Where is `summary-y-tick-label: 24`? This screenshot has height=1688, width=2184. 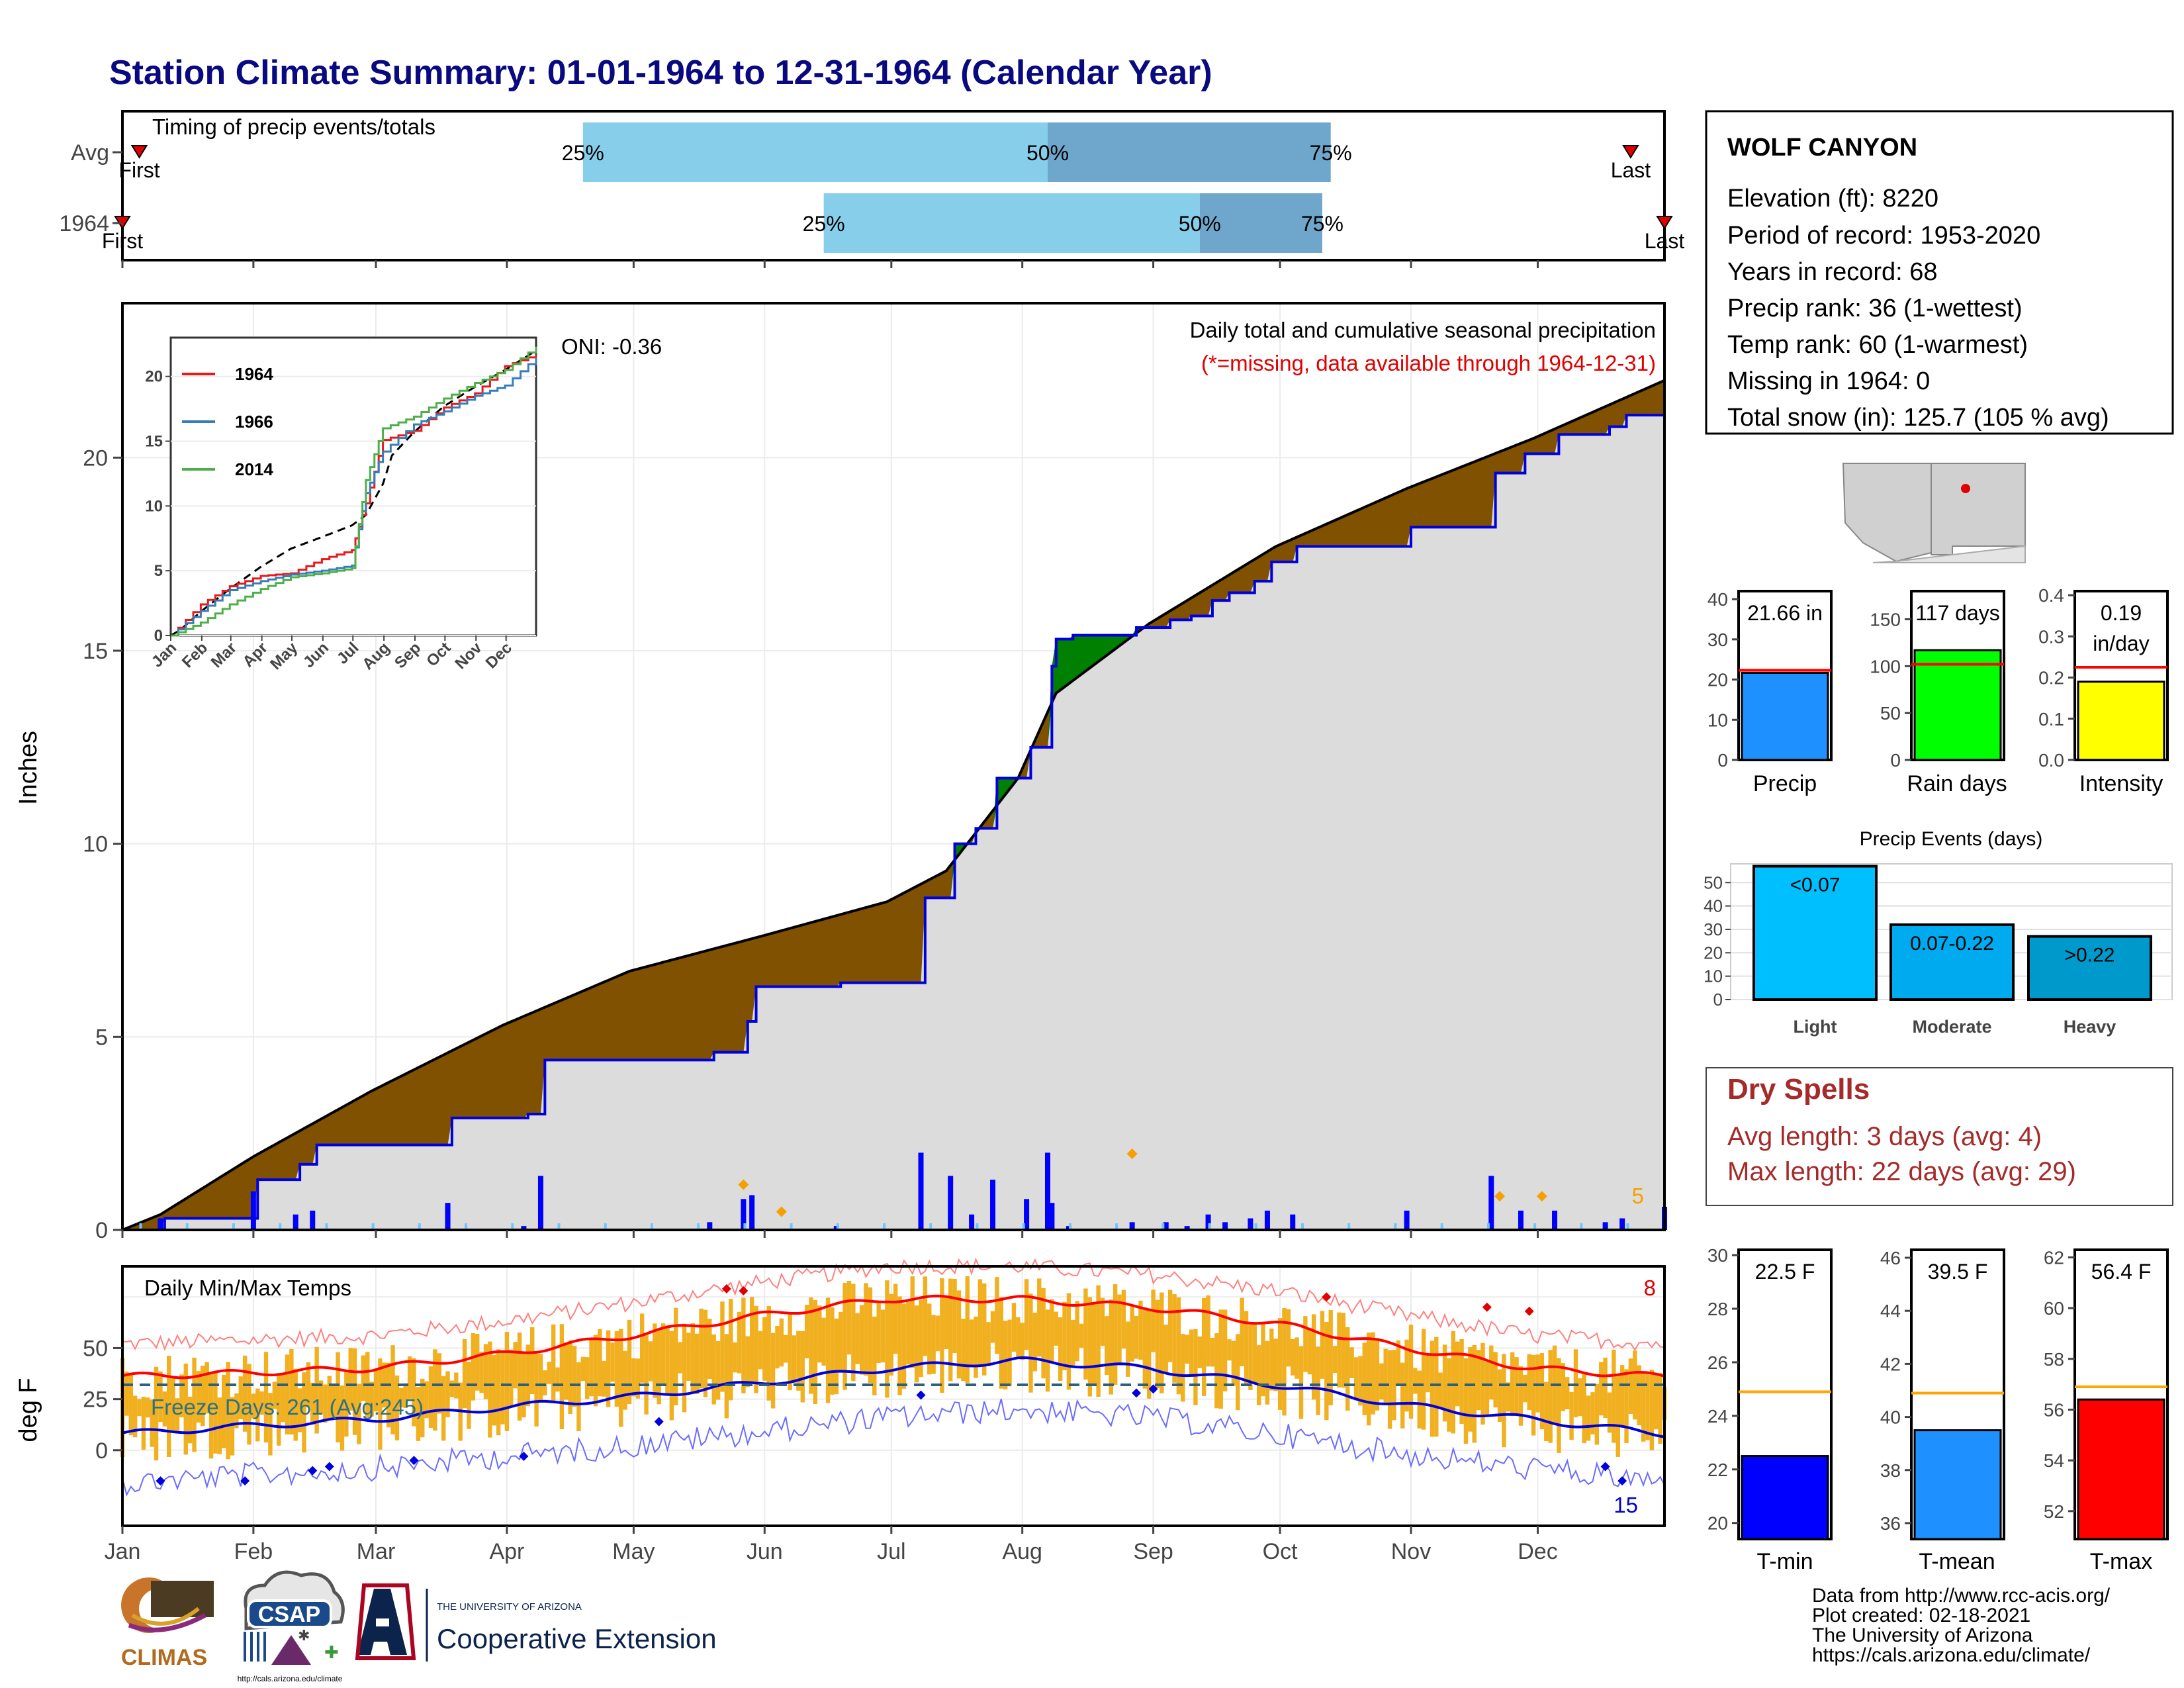 summary-y-tick-label: 24 is located at coordinates (1718, 1416).